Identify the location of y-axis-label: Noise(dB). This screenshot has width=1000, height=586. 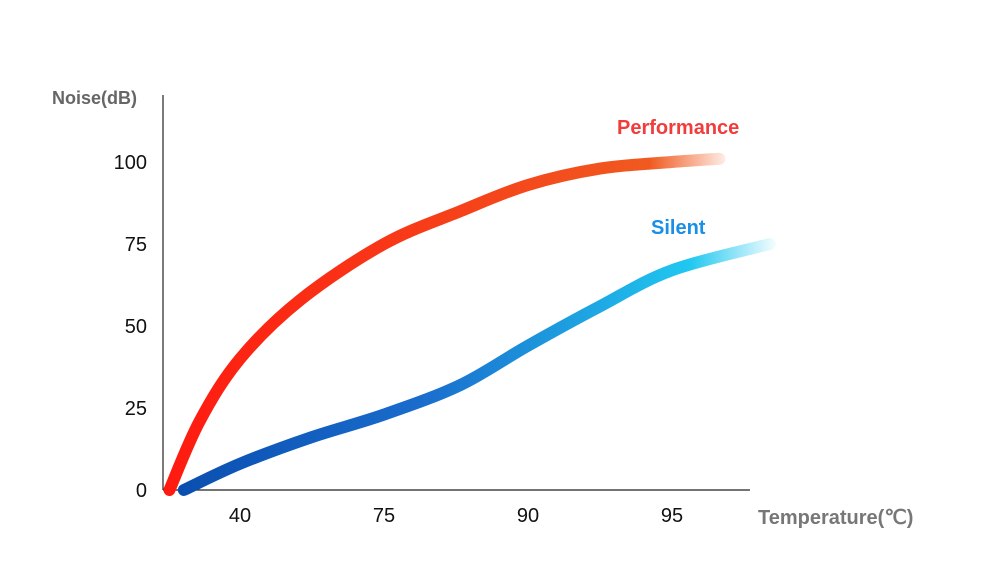
(94, 98).